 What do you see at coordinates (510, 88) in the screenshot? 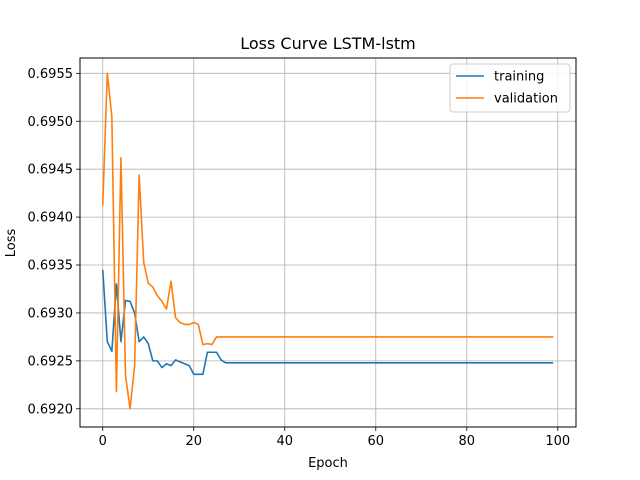
I see `legend: training validation` at bounding box center [510, 88].